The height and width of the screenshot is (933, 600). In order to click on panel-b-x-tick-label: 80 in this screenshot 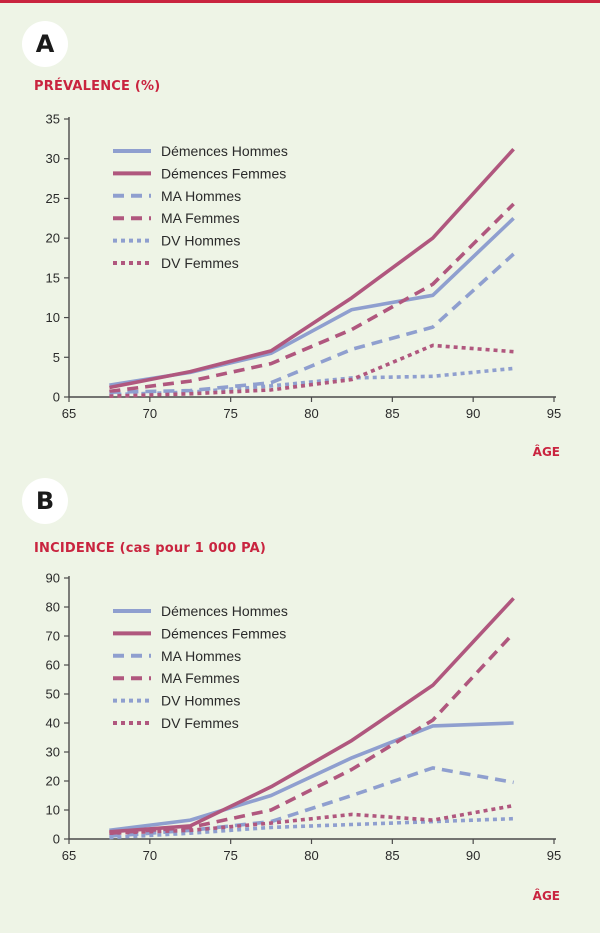, I will do `click(311, 855)`.